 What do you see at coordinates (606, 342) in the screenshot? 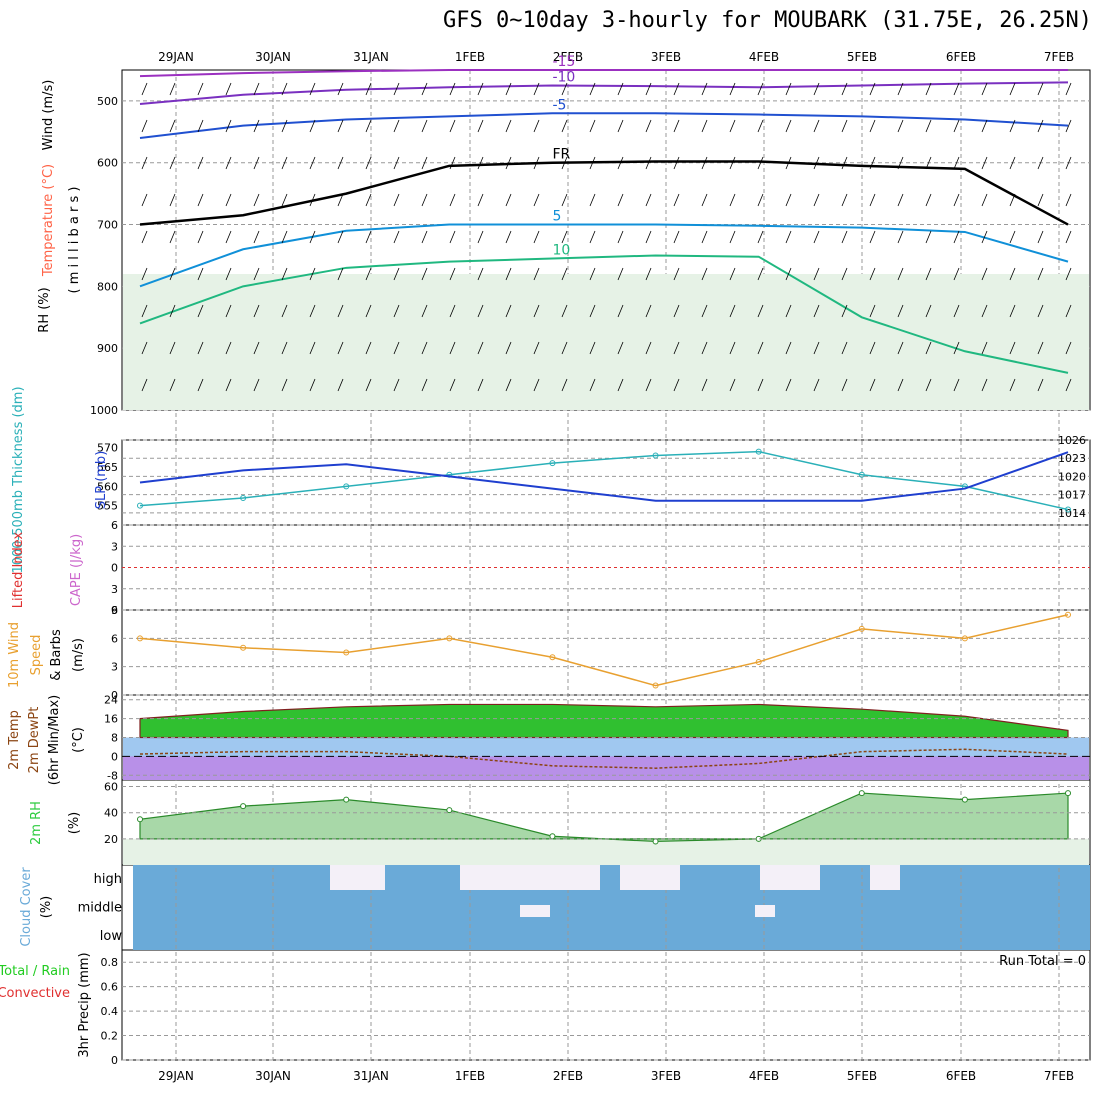
I see `rh-shading` at bounding box center [606, 342].